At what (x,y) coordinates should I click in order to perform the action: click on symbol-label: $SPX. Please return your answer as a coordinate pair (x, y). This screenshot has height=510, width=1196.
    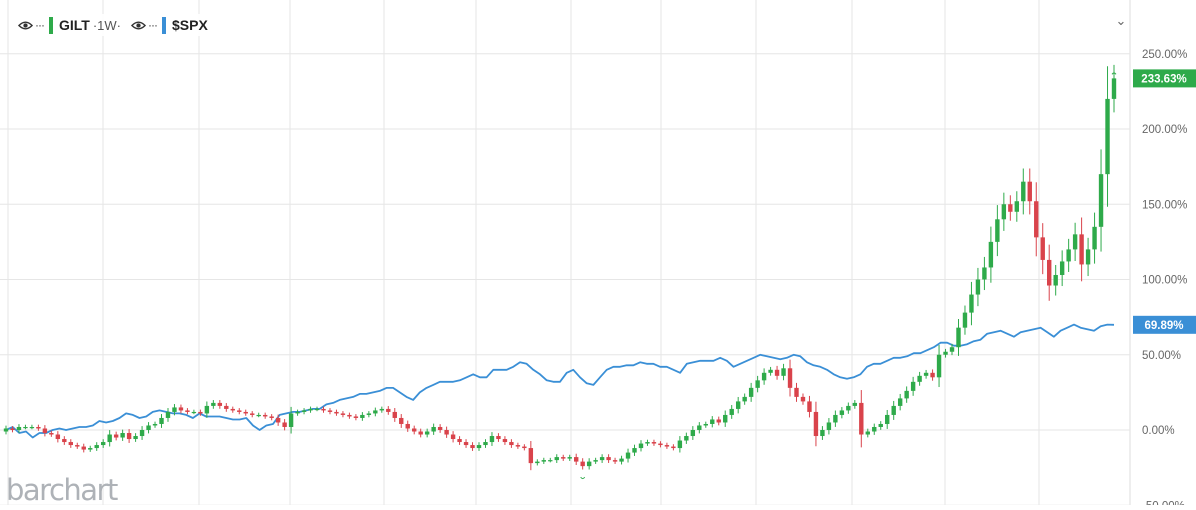
    Looking at the image, I should click on (190, 25).